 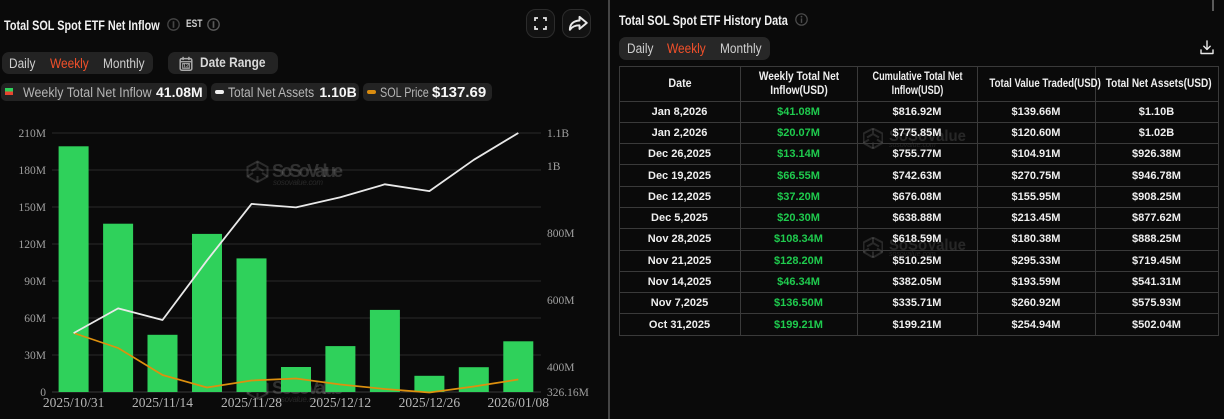 What do you see at coordinates (162, 402) in the screenshot?
I see `svg-text: 2025/11/14` at bounding box center [162, 402].